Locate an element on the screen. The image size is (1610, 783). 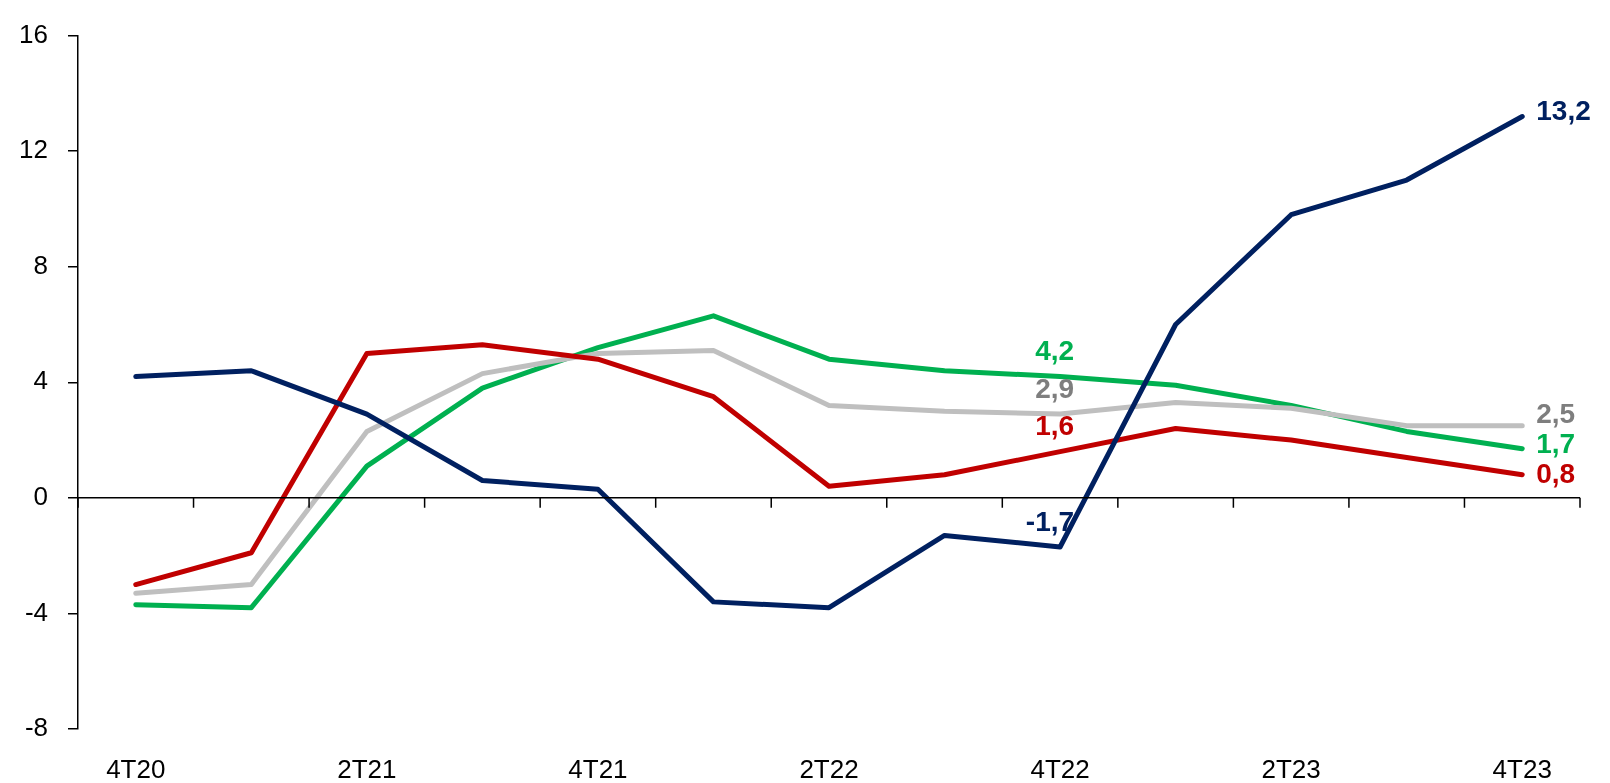
x-tick-label: 2T22 is located at coordinates (829, 768).